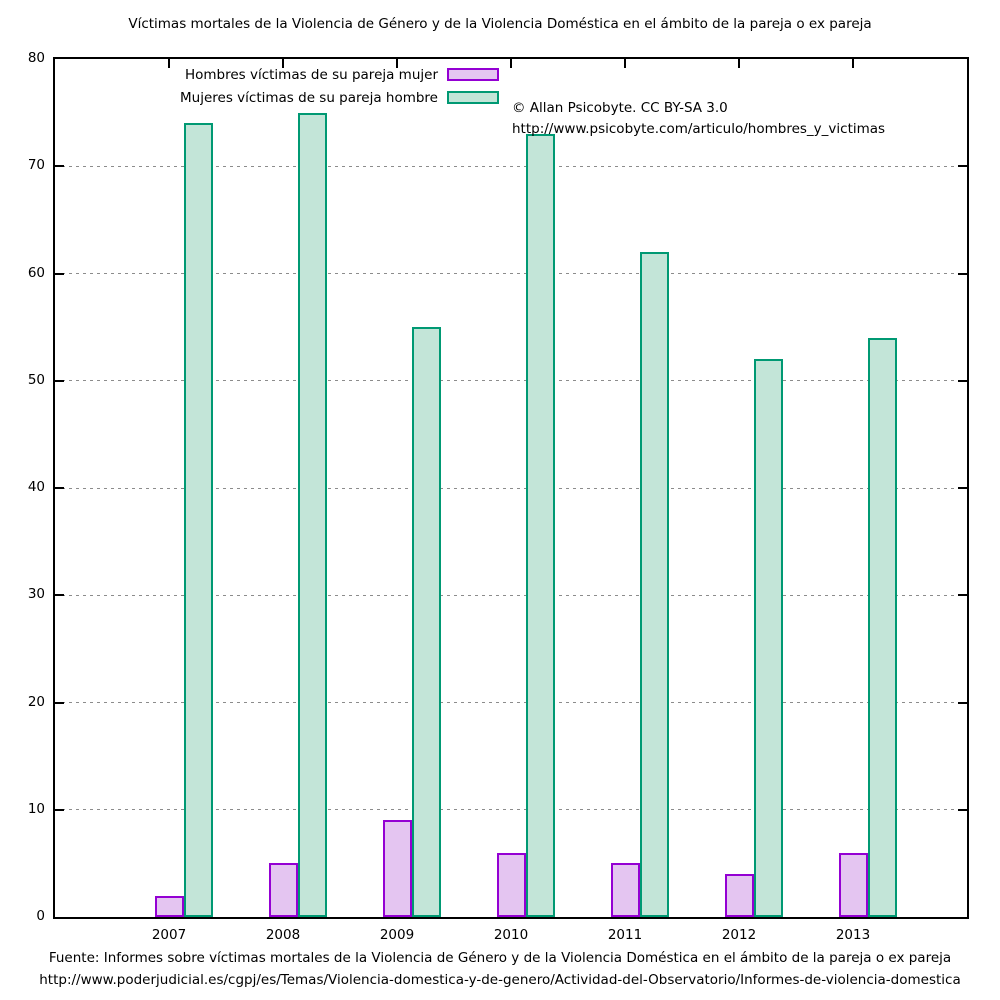 The image size is (1000, 1000). Describe the element at coordinates (36, 272) in the screenshot. I see `y-tick-label-60: 60` at that location.